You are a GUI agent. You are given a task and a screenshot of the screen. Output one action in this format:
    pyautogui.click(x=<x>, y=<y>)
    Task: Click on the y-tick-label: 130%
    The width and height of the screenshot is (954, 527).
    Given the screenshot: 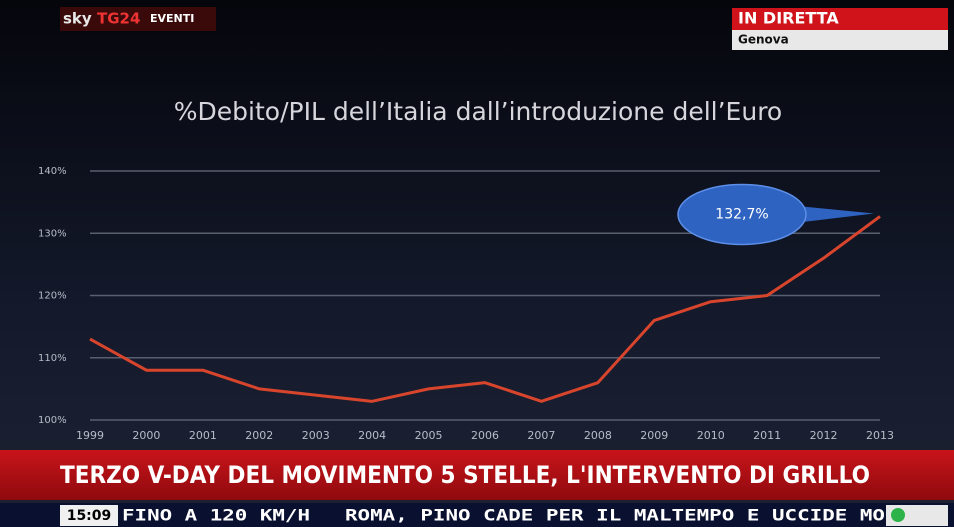 What is the action you would take?
    pyautogui.click(x=52, y=233)
    